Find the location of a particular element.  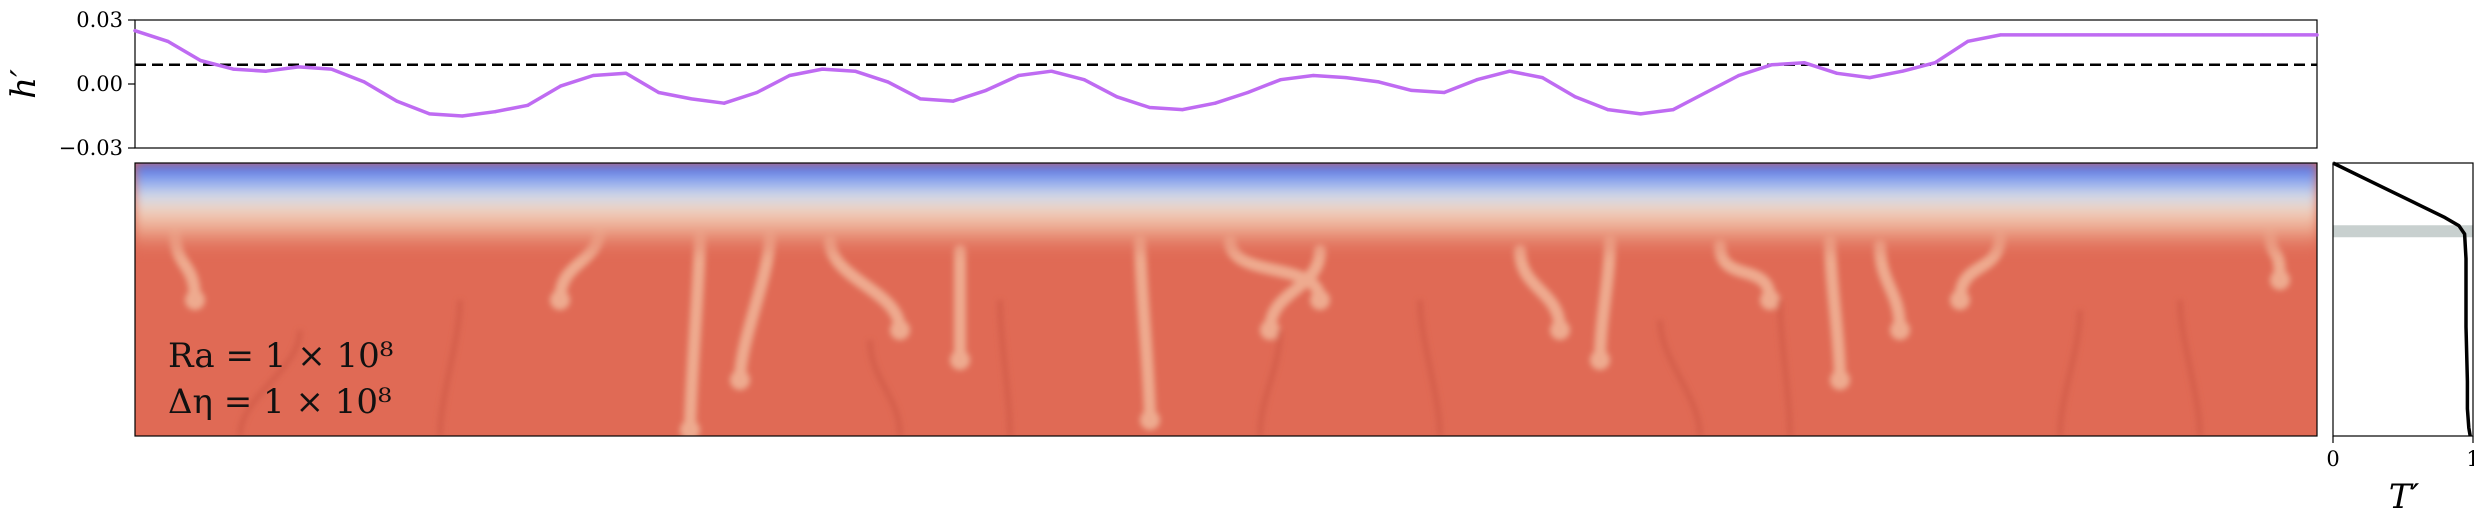

profile-axes-frame is located at coordinates (2403, 299).